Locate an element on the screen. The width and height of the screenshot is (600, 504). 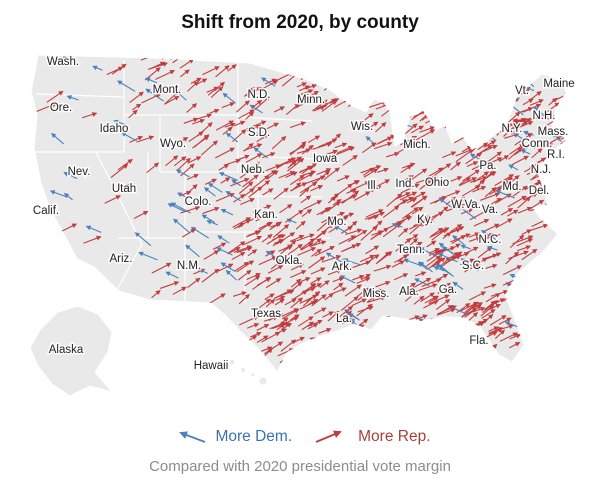
state-label: Alaska is located at coordinates (66, 350).